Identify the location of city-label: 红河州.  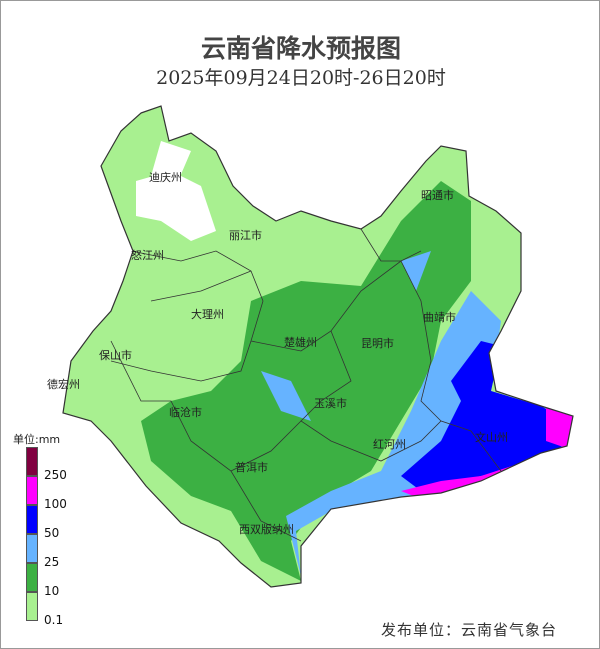
(389, 444).